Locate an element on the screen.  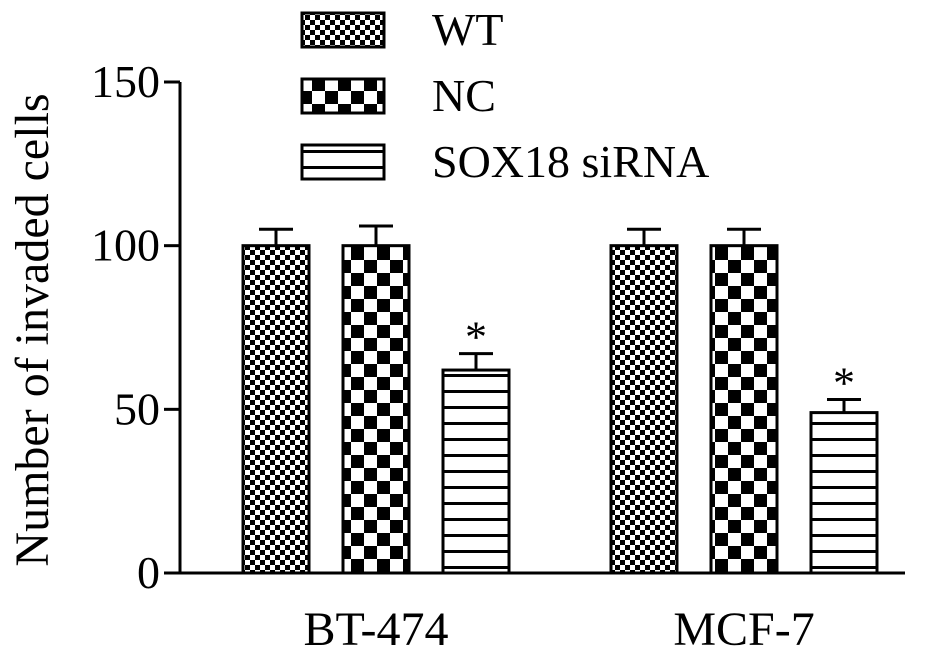
significance-marker-bt-474: * is located at coordinates (476, 337).